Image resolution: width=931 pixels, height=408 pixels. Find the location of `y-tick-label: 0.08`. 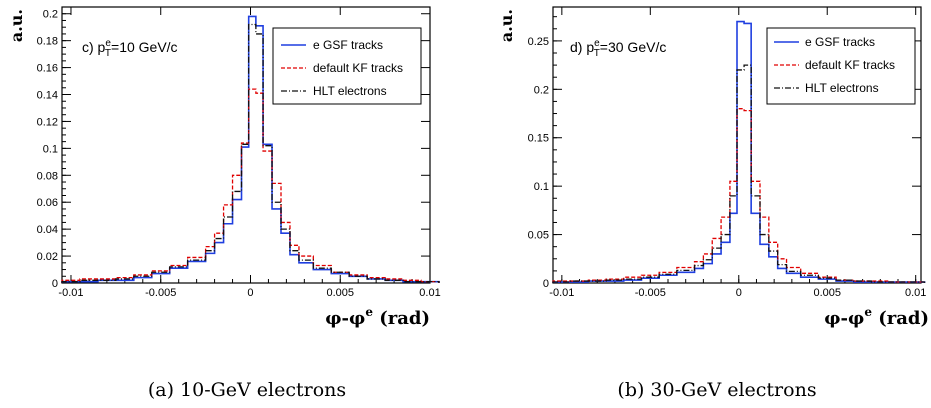

y-tick-label: 0.08 is located at coordinates (47, 176).